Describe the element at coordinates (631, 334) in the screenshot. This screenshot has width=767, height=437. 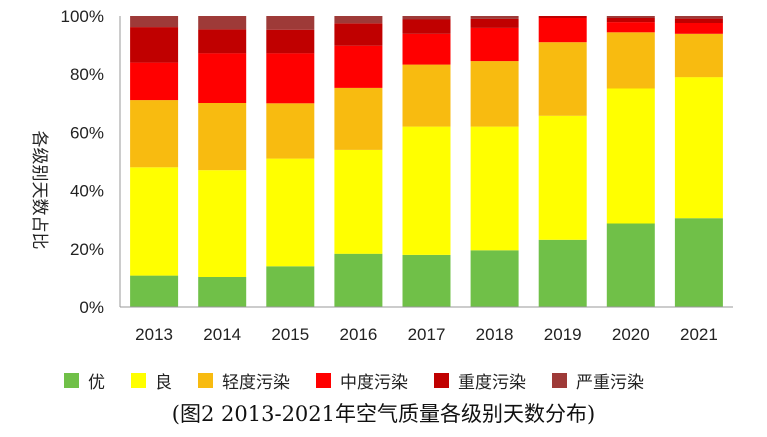
I see `x-tick-label: 2020` at that location.